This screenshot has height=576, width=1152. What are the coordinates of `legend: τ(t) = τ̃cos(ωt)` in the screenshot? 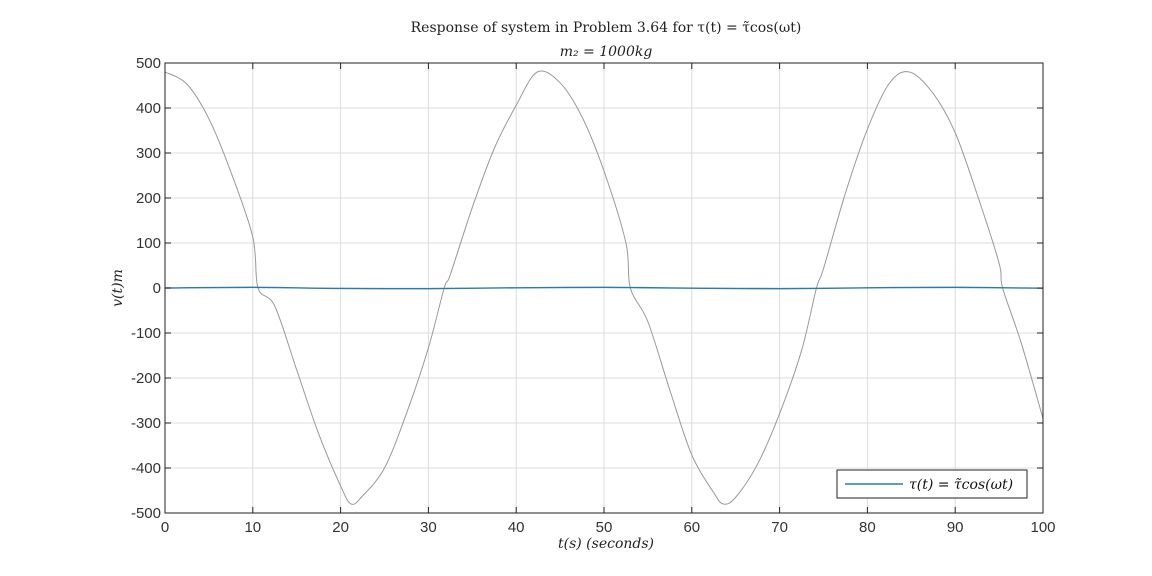 It's located at (932, 484).